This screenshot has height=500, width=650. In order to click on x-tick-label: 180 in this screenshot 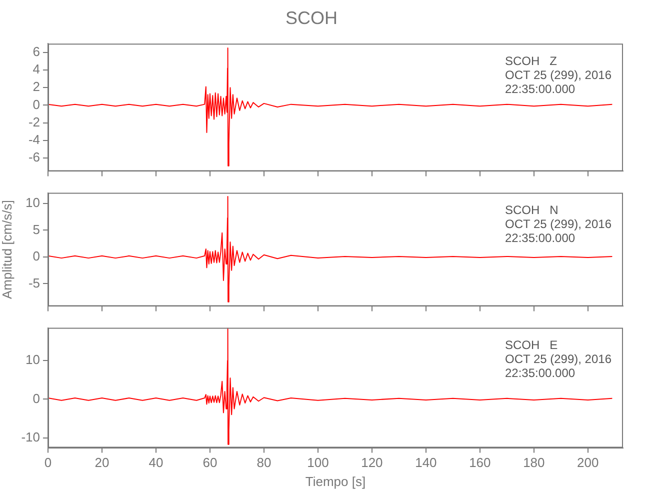, I will do `click(534, 462)`.